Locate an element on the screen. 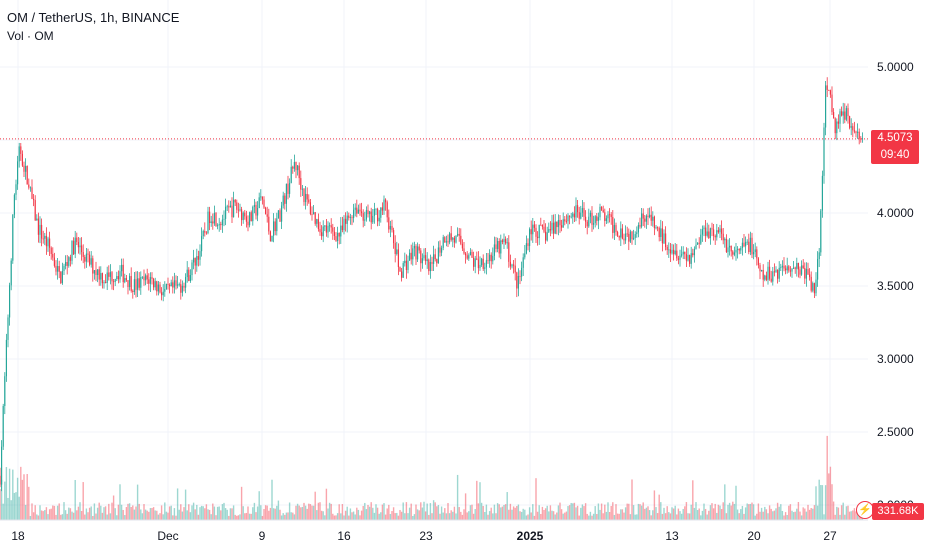 Image resolution: width=932 pixels, height=550 pixels. last-price-badge: 4.5073 09:40 is located at coordinates (895, 147).